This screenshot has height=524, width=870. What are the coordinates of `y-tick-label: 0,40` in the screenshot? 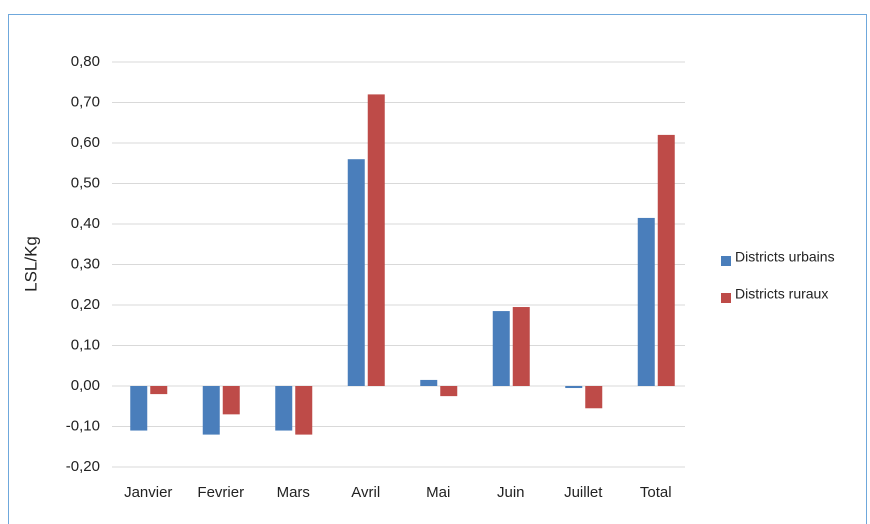 It's located at (85, 223).